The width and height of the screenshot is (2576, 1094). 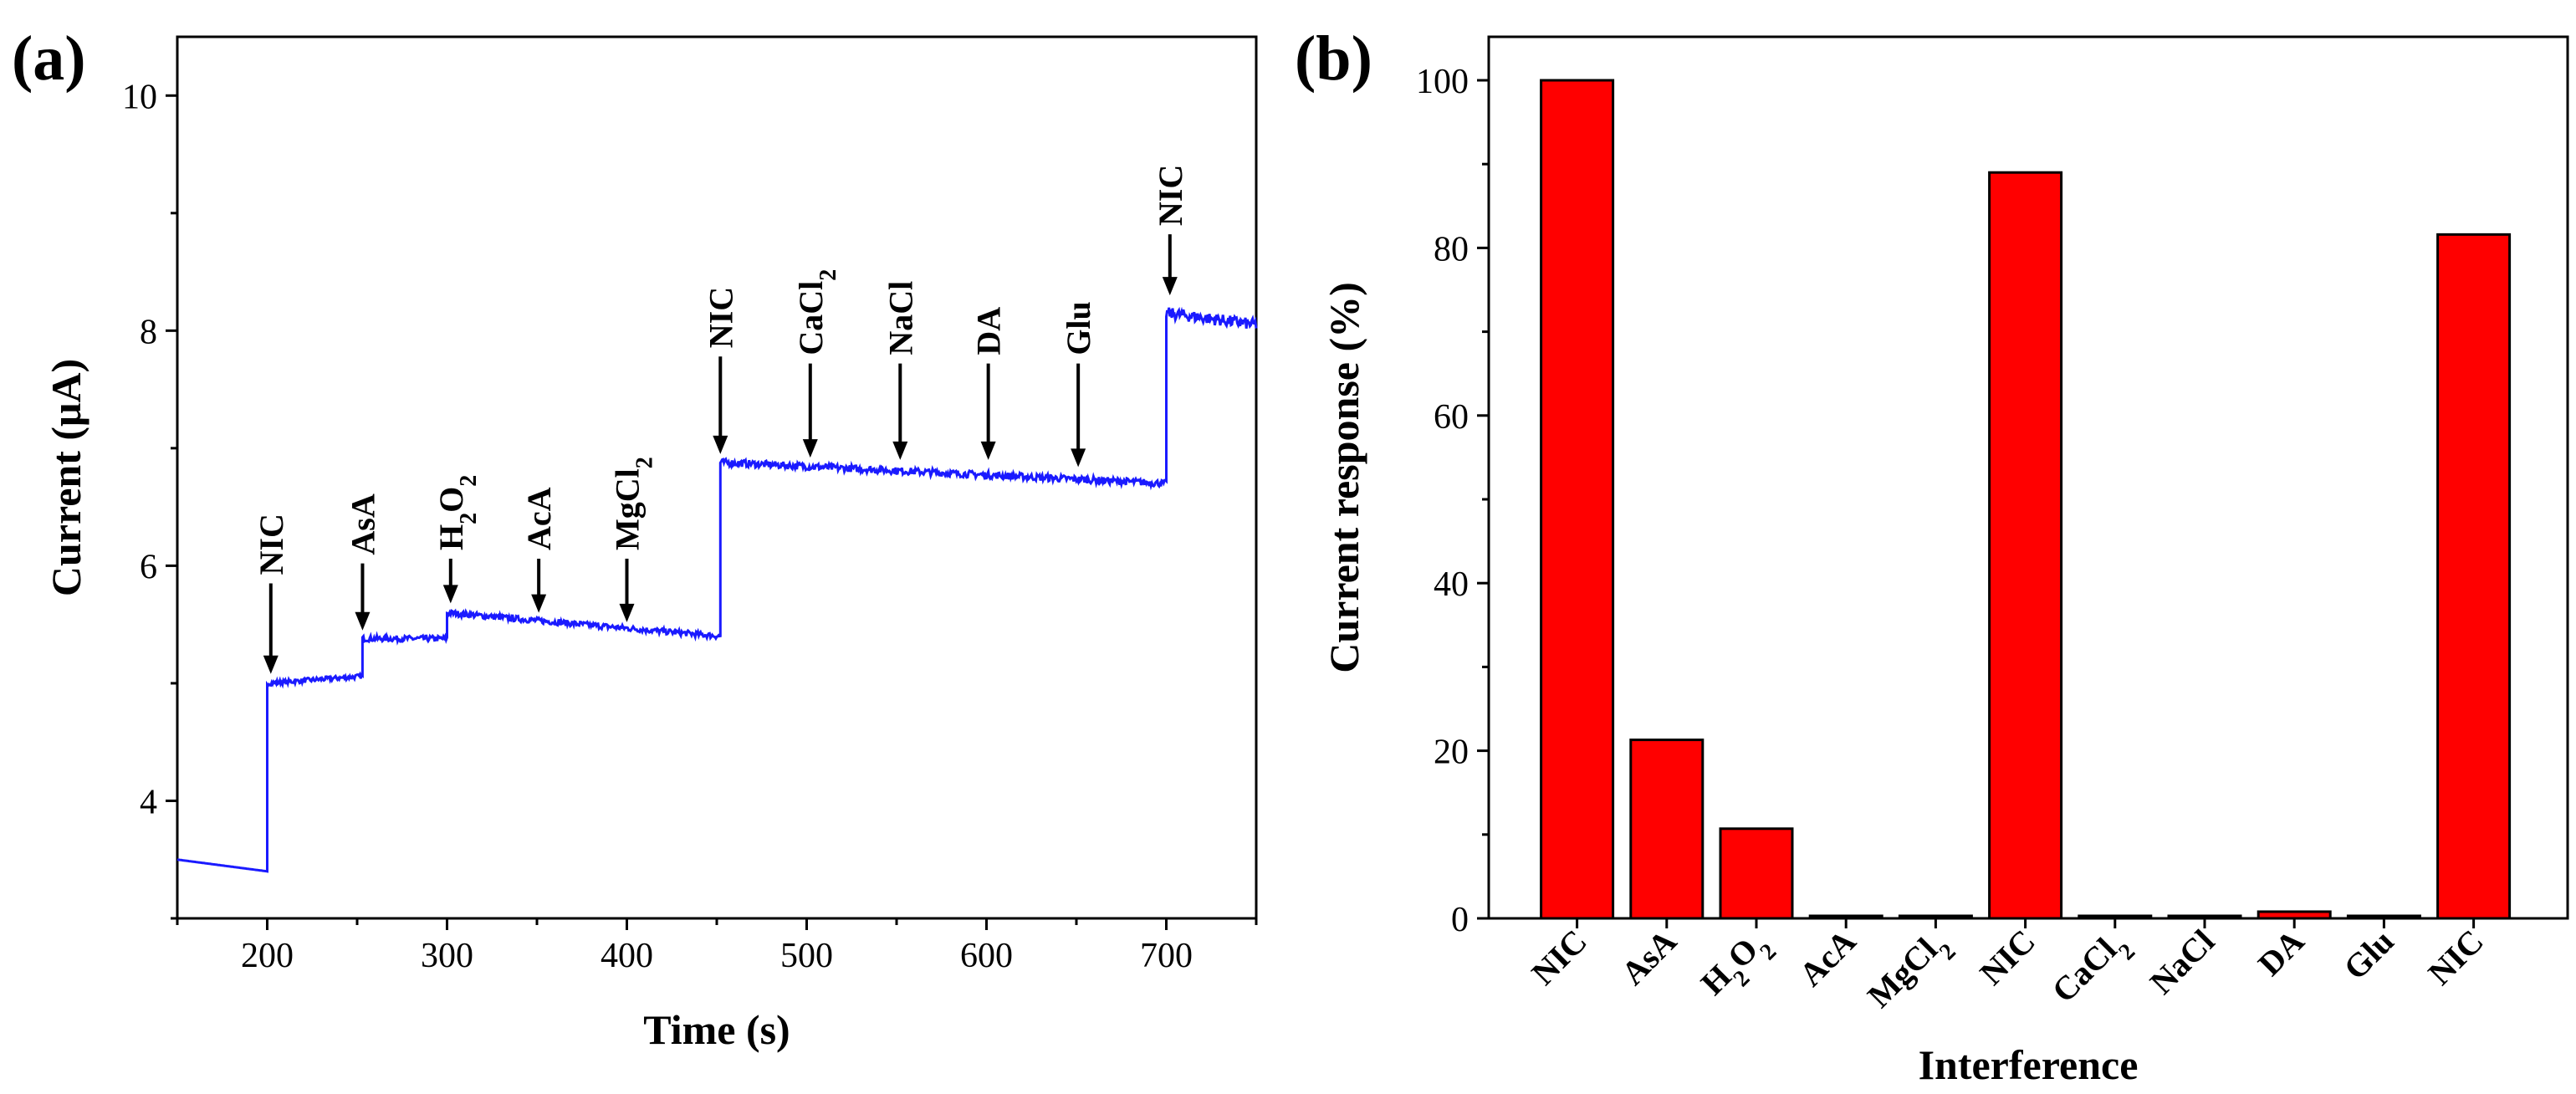 I want to click on x-tick-label: 600, so click(x=986, y=956).